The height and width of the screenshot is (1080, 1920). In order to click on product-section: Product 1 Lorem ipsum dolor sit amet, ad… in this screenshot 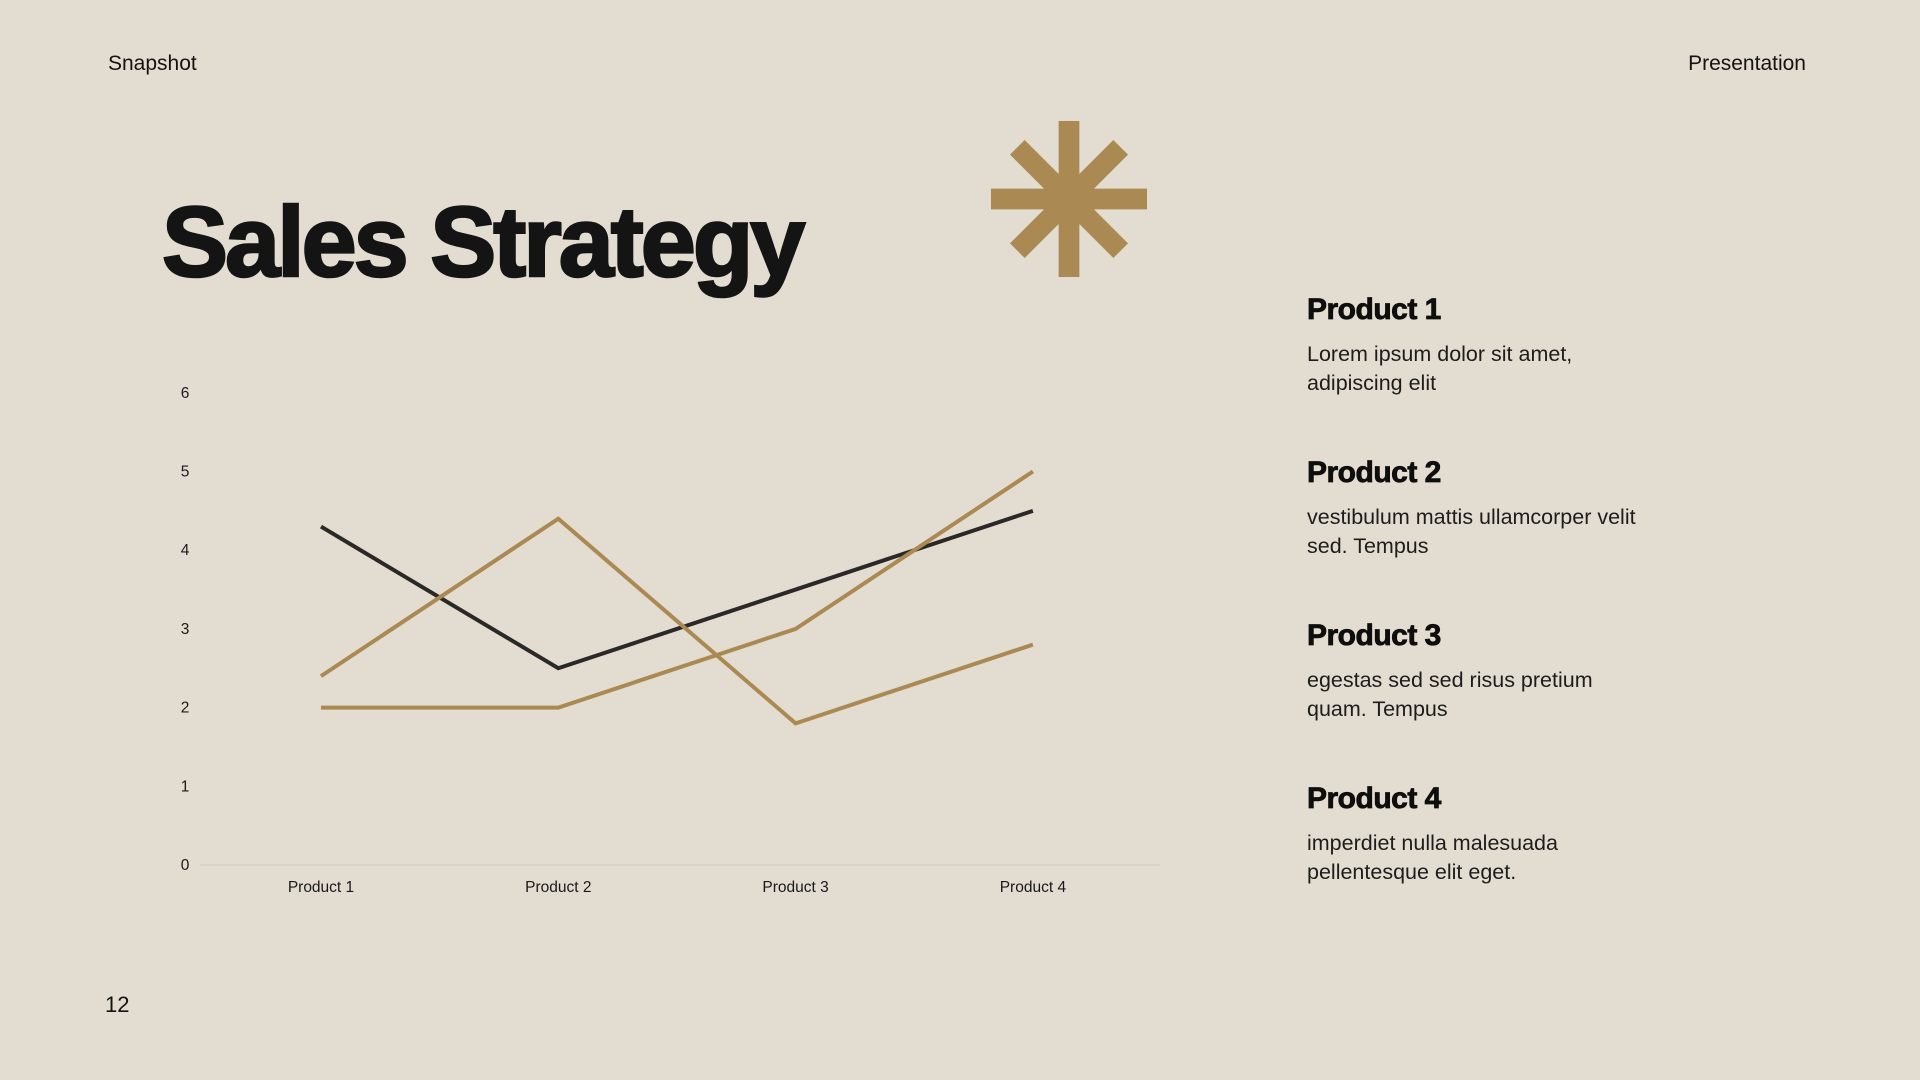, I will do `click(1547, 345)`.